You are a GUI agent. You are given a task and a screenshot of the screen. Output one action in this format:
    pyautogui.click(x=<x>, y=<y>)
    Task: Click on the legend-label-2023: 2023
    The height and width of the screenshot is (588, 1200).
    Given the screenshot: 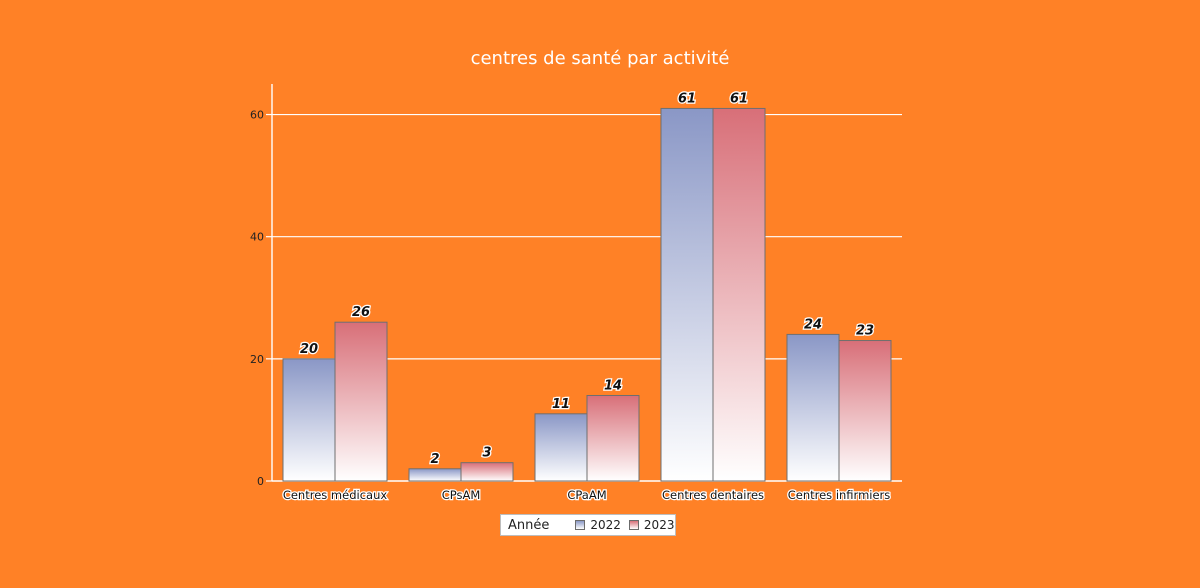 What is the action you would take?
    pyautogui.click(x=659, y=525)
    